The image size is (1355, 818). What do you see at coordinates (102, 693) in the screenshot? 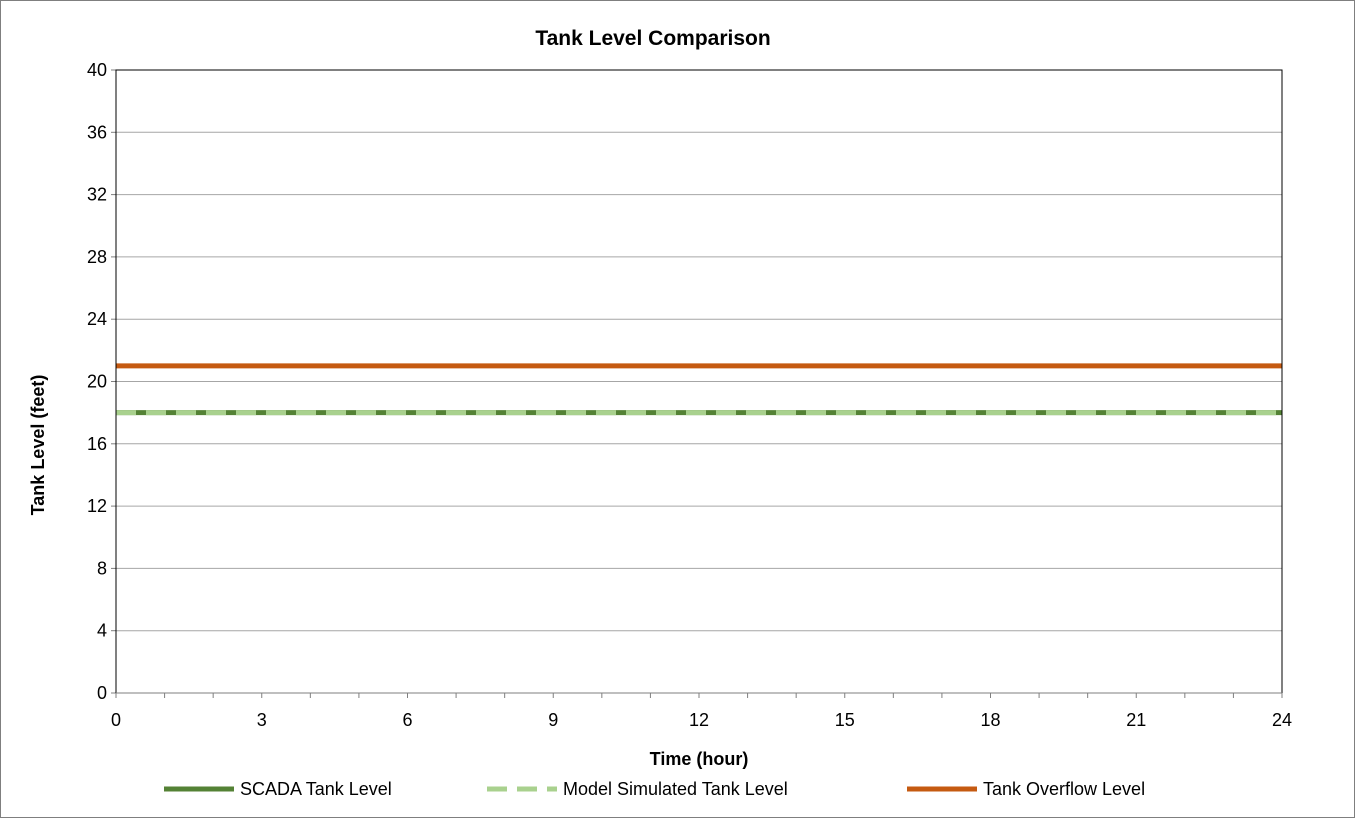
I see `y-tick-label: 0` at bounding box center [102, 693].